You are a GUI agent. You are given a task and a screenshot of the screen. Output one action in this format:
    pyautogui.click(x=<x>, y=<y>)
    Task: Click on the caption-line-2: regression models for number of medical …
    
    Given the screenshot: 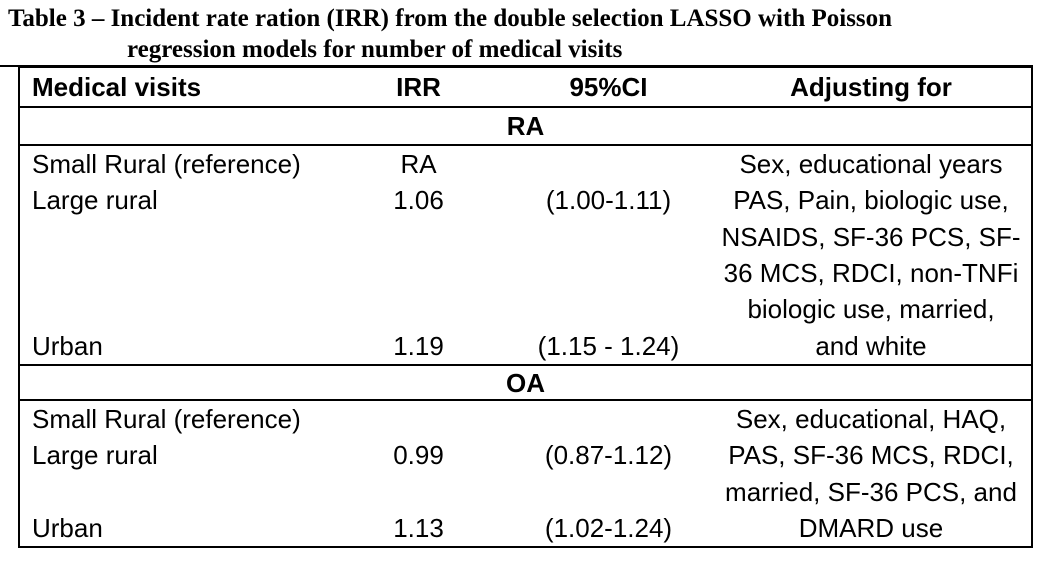 What is the action you would take?
    pyautogui.click(x=375, y=49)
    